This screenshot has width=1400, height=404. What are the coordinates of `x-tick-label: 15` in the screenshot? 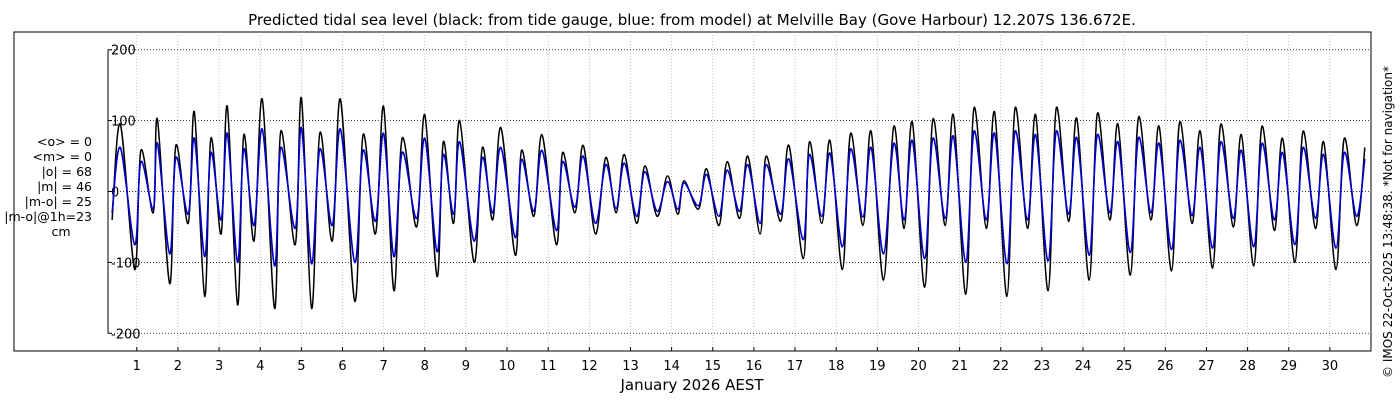 It's located at (712, 366).